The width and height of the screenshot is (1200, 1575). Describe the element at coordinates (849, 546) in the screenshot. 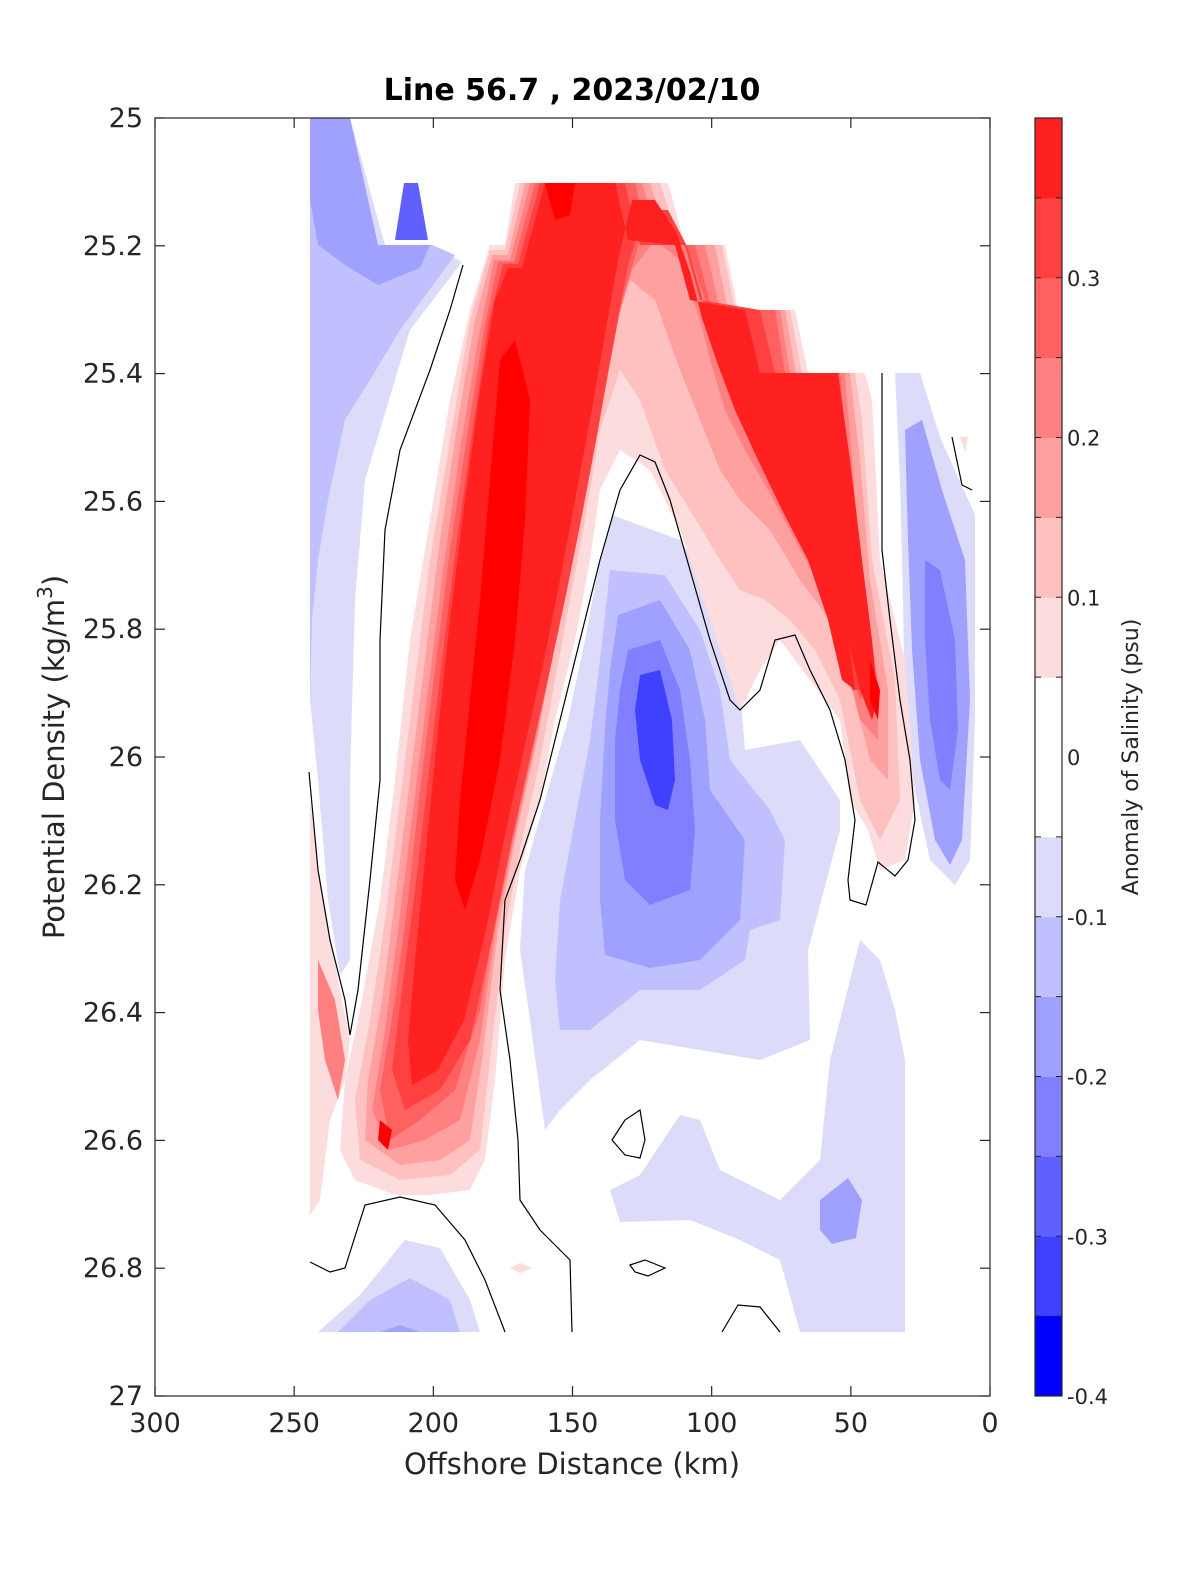

I see `pos-core-offshore-red` at that location.